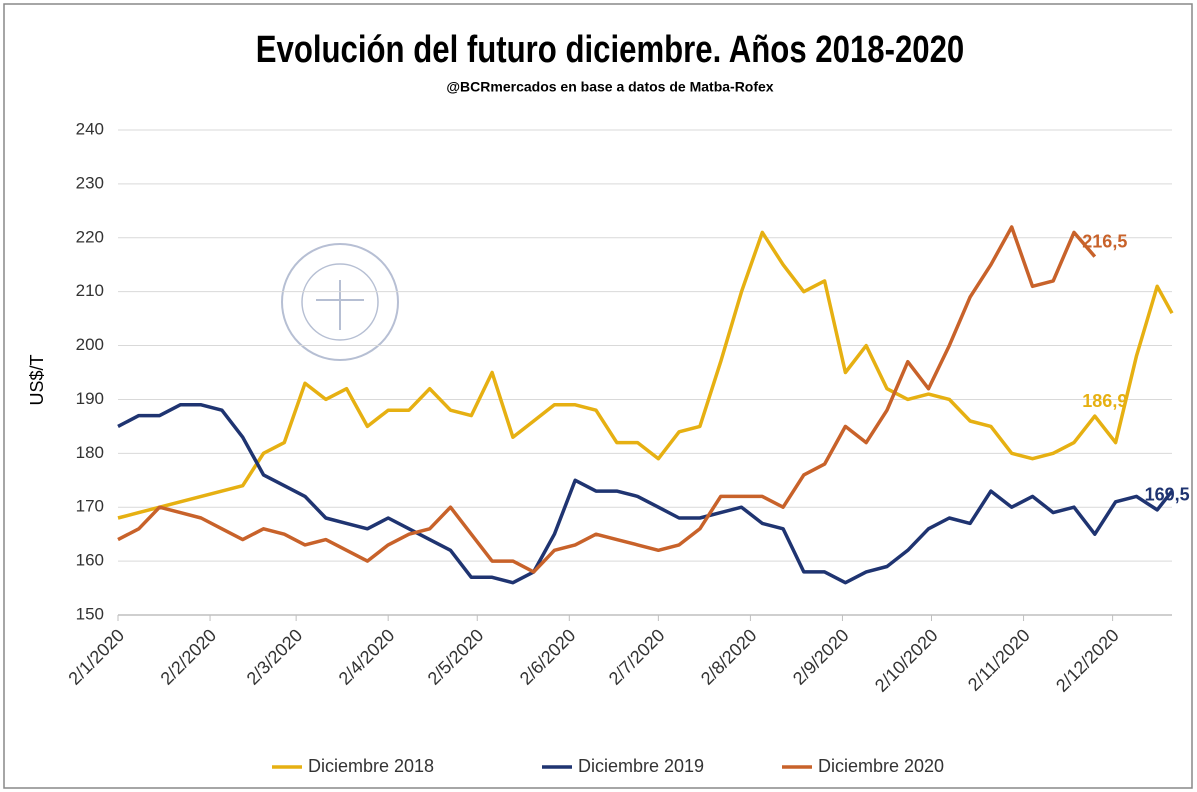  I want to click on legend-label: Diciembre 2018, so click(371, 766).